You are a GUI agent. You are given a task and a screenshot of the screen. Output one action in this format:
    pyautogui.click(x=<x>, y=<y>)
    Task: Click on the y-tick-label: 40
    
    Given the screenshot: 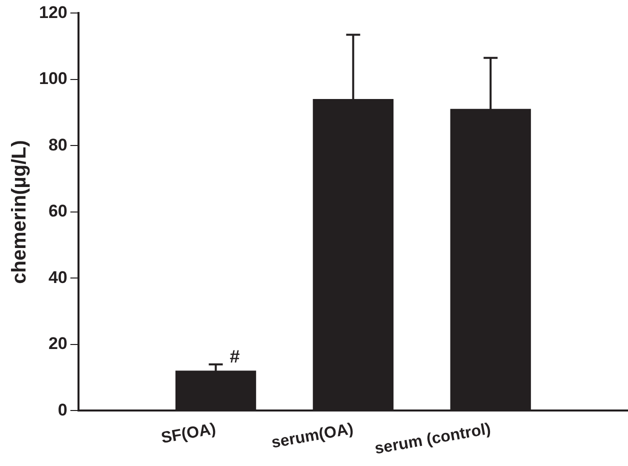 What is the action you would take?
    pyautogui.click(x=58, y=277)
    